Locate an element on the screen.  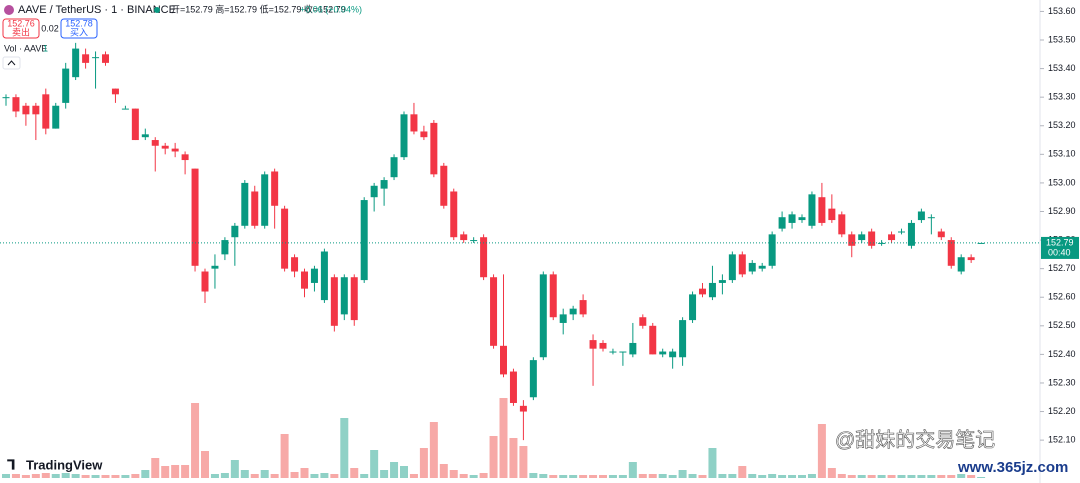
sell-price: 152.76 is located at coordinates (21, 23).